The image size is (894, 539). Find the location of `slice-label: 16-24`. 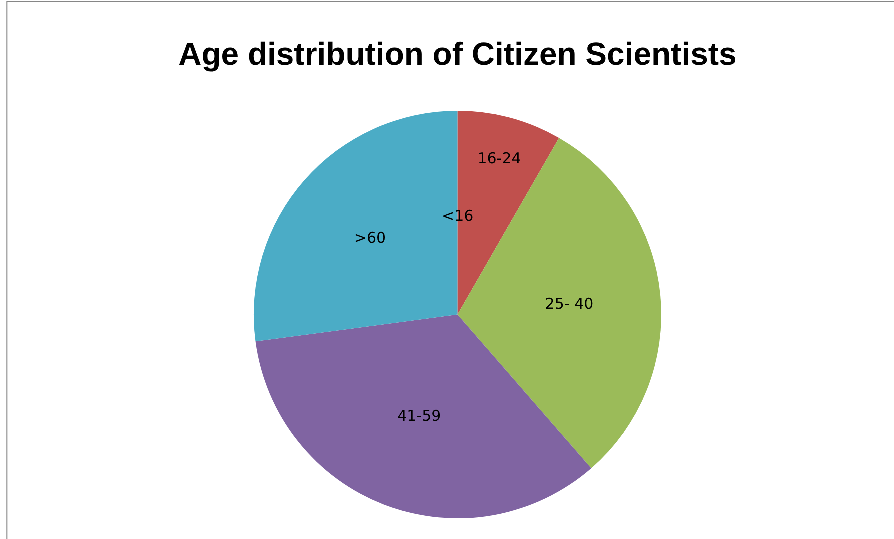

slice-label: 16-24 is located at coordinates (500, 158).